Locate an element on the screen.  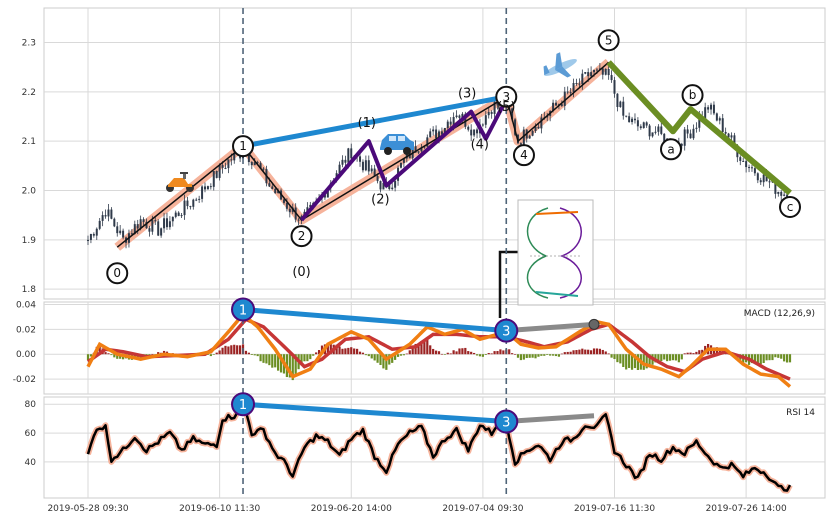
y-tick-label: 2.0 is located at coordinates (29, 191).